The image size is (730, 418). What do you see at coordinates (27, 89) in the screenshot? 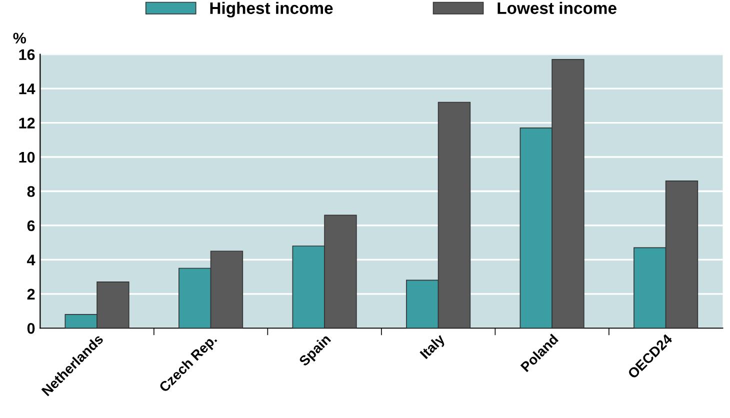
I see `y-tick-label: 14` at bounding box center [27, 89].